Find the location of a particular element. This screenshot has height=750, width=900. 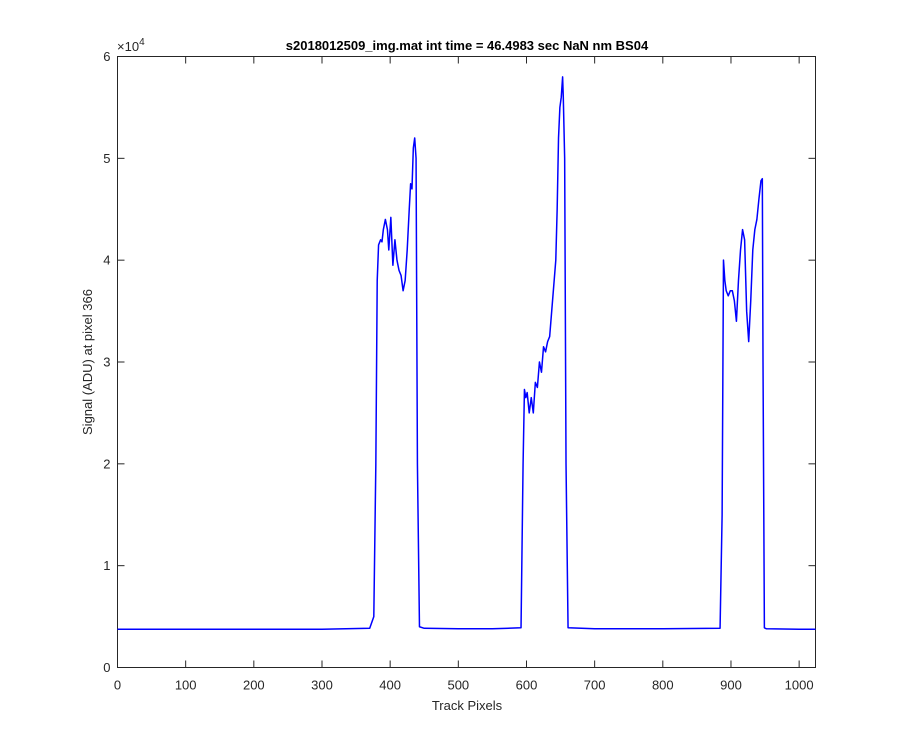

x-axis-label: Track Pixels is located at coordinates (467, 705).